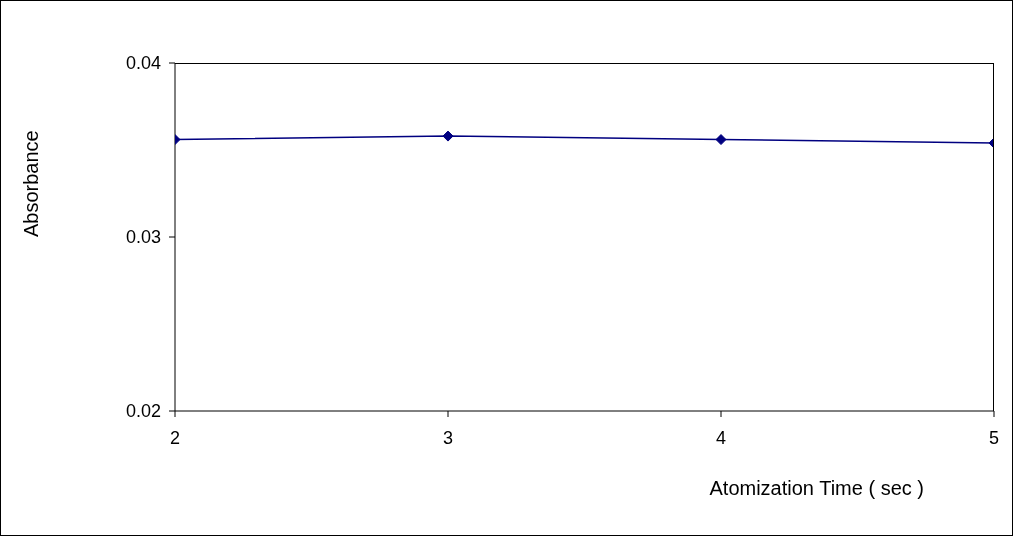  I want to click on x-axis-title: Atomization Time ( sec ), so click(816, 488).